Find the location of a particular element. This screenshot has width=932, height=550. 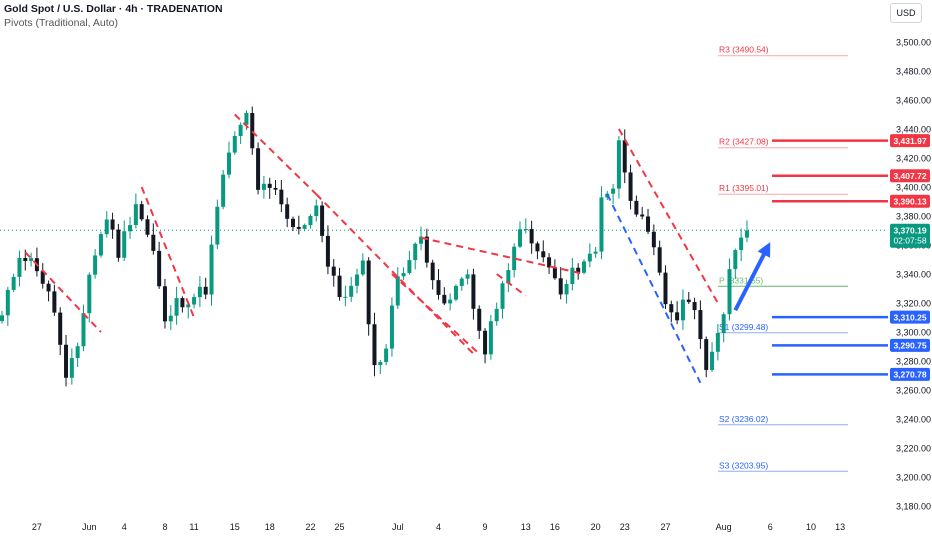

upward-arrow is located at coordinates (752, 277).